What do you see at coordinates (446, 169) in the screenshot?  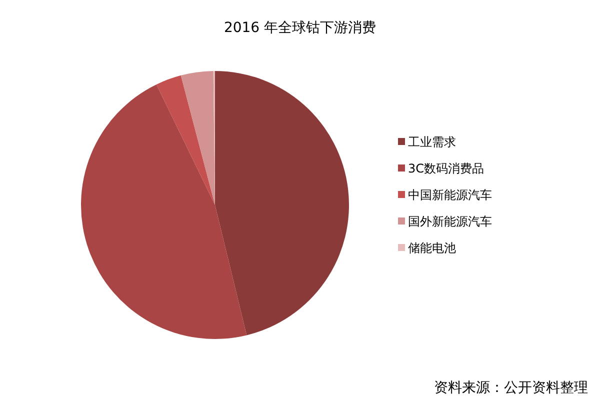 I see `legend-label: 3C数码消费品` at bounding box center [446, 169].